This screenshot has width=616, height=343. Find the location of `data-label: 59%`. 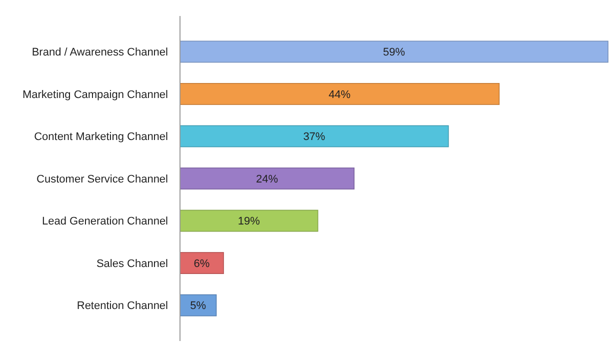

data-label: 59% is located at coordinates (394, 52).